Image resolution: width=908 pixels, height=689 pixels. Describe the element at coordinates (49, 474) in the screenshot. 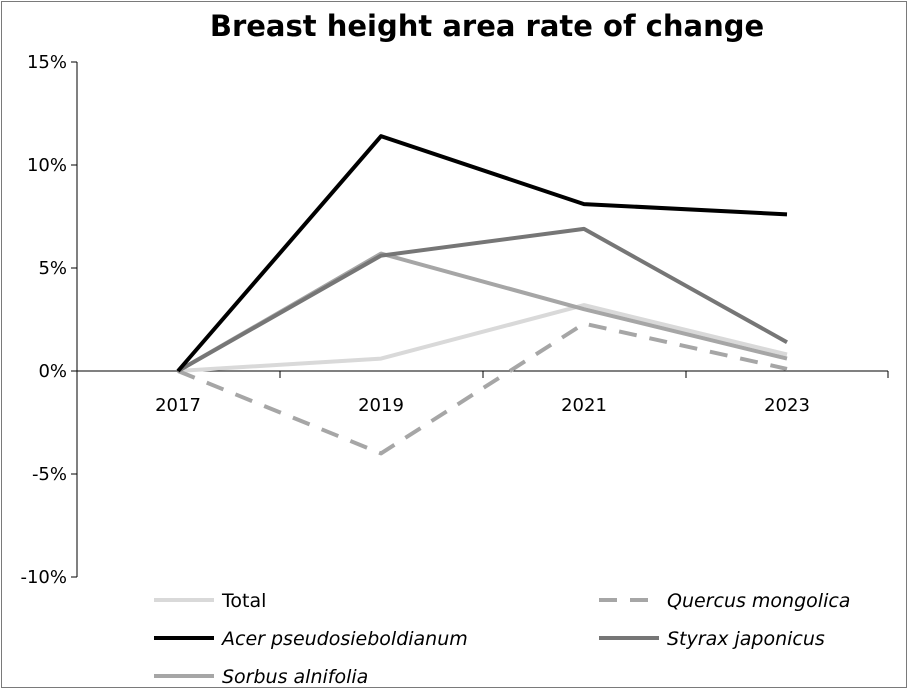

I see `y-tick-label: -5%` at that location.